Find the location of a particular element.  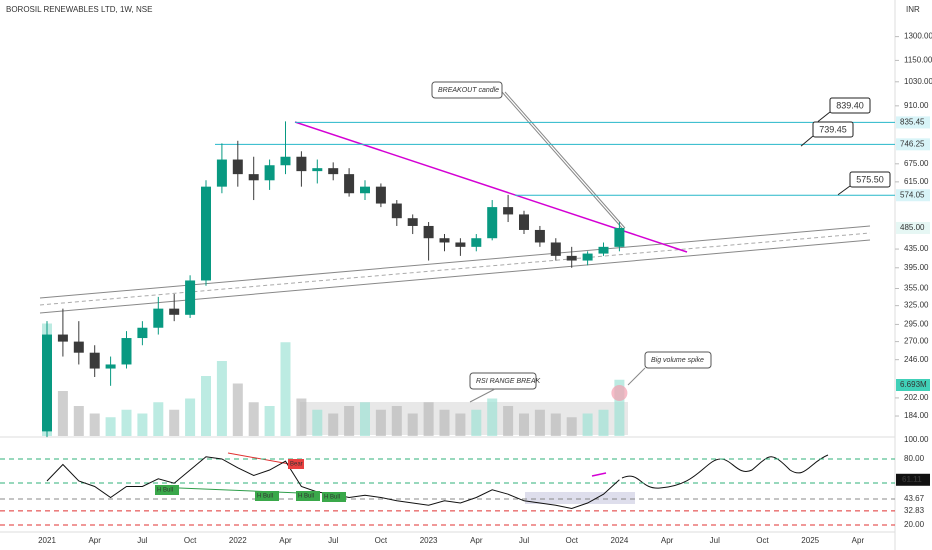

annotation-leader is located at coordinates (482, 395).